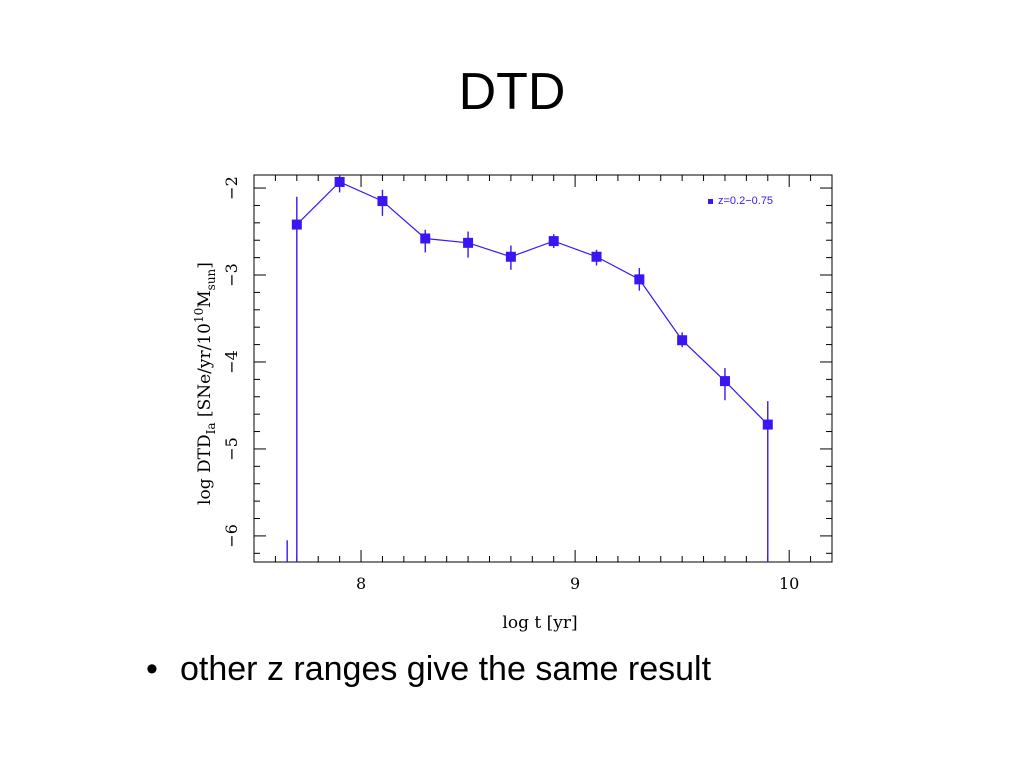 The width and height of the screenshot is (1024, 768). I want to click on y-tick-label: −3, so click(231, 275).